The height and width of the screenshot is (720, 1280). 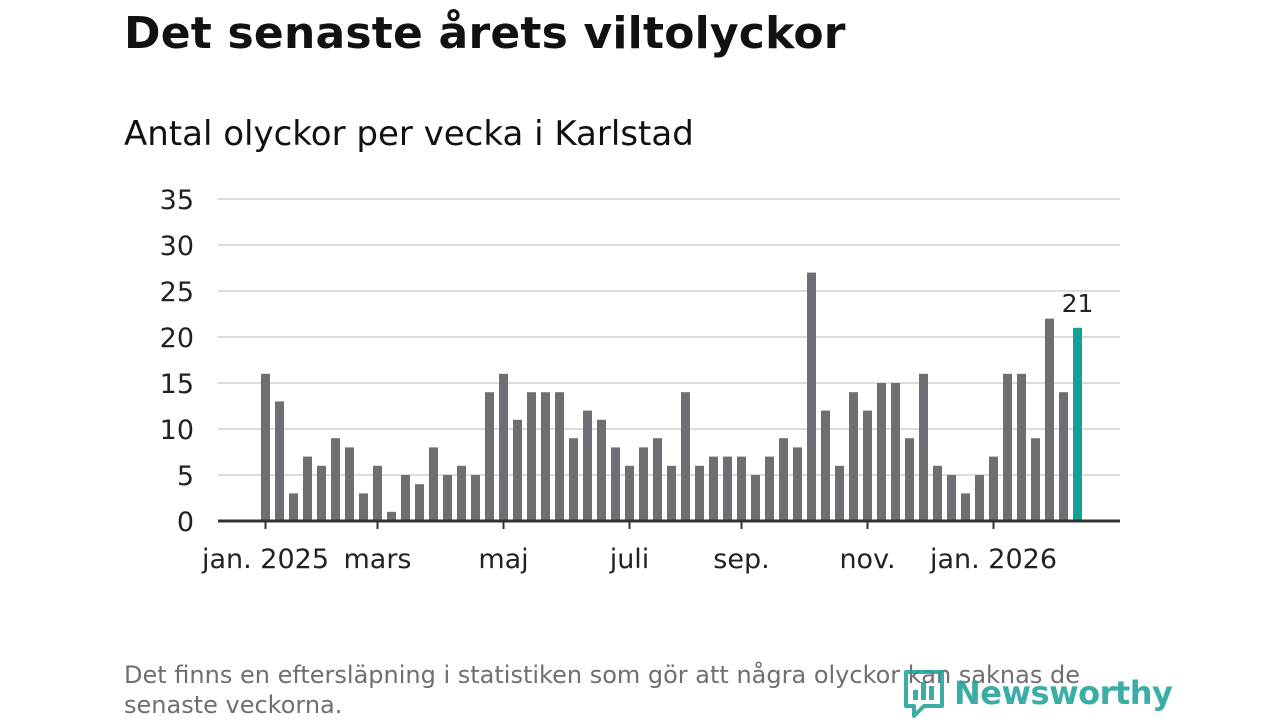 I want to click on x-tick-label: jan. 2025, so click(x=265, y=559).